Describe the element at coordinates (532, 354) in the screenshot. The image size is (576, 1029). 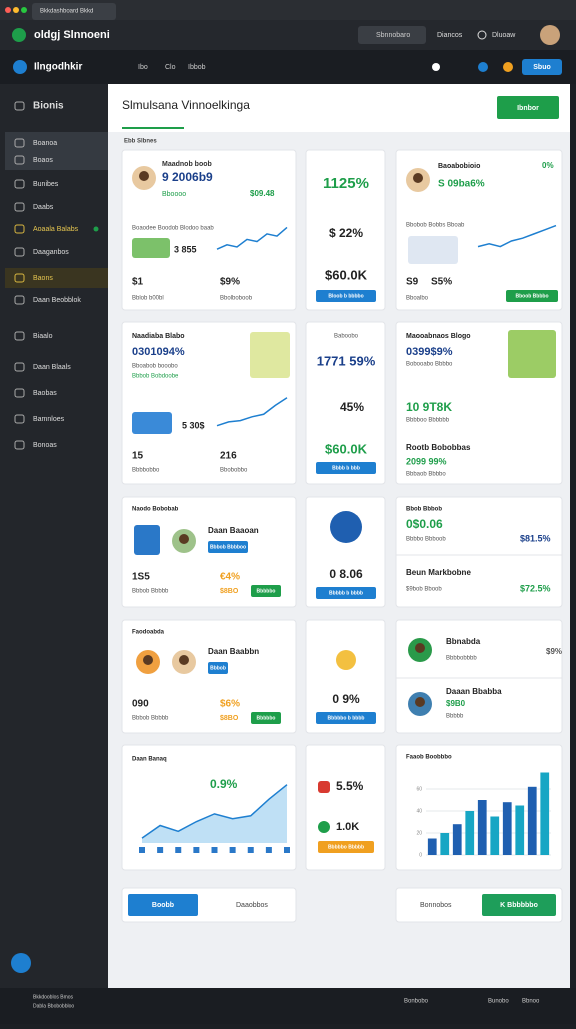
I see `image` at that location.